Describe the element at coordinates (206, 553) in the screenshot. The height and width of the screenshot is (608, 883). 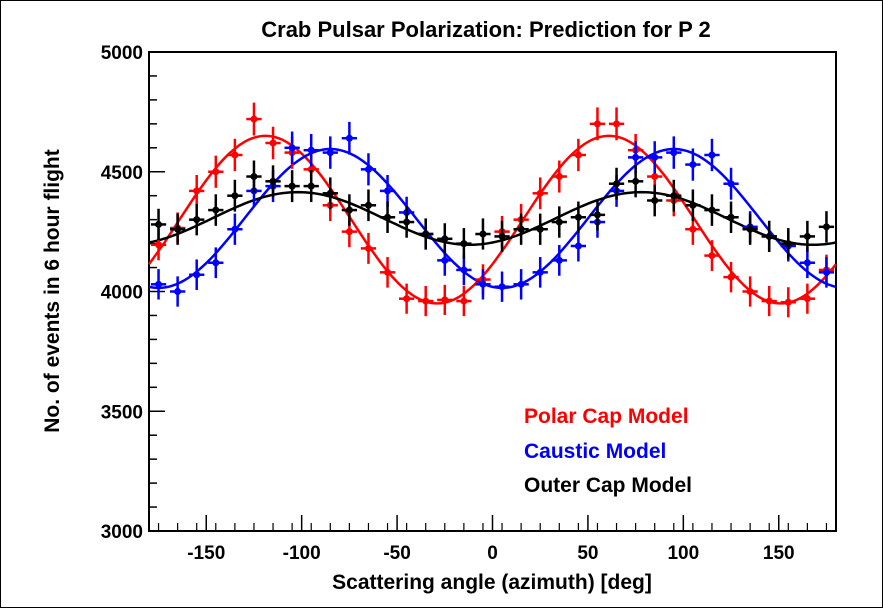
I see `x-tick-label: -150` at that location.